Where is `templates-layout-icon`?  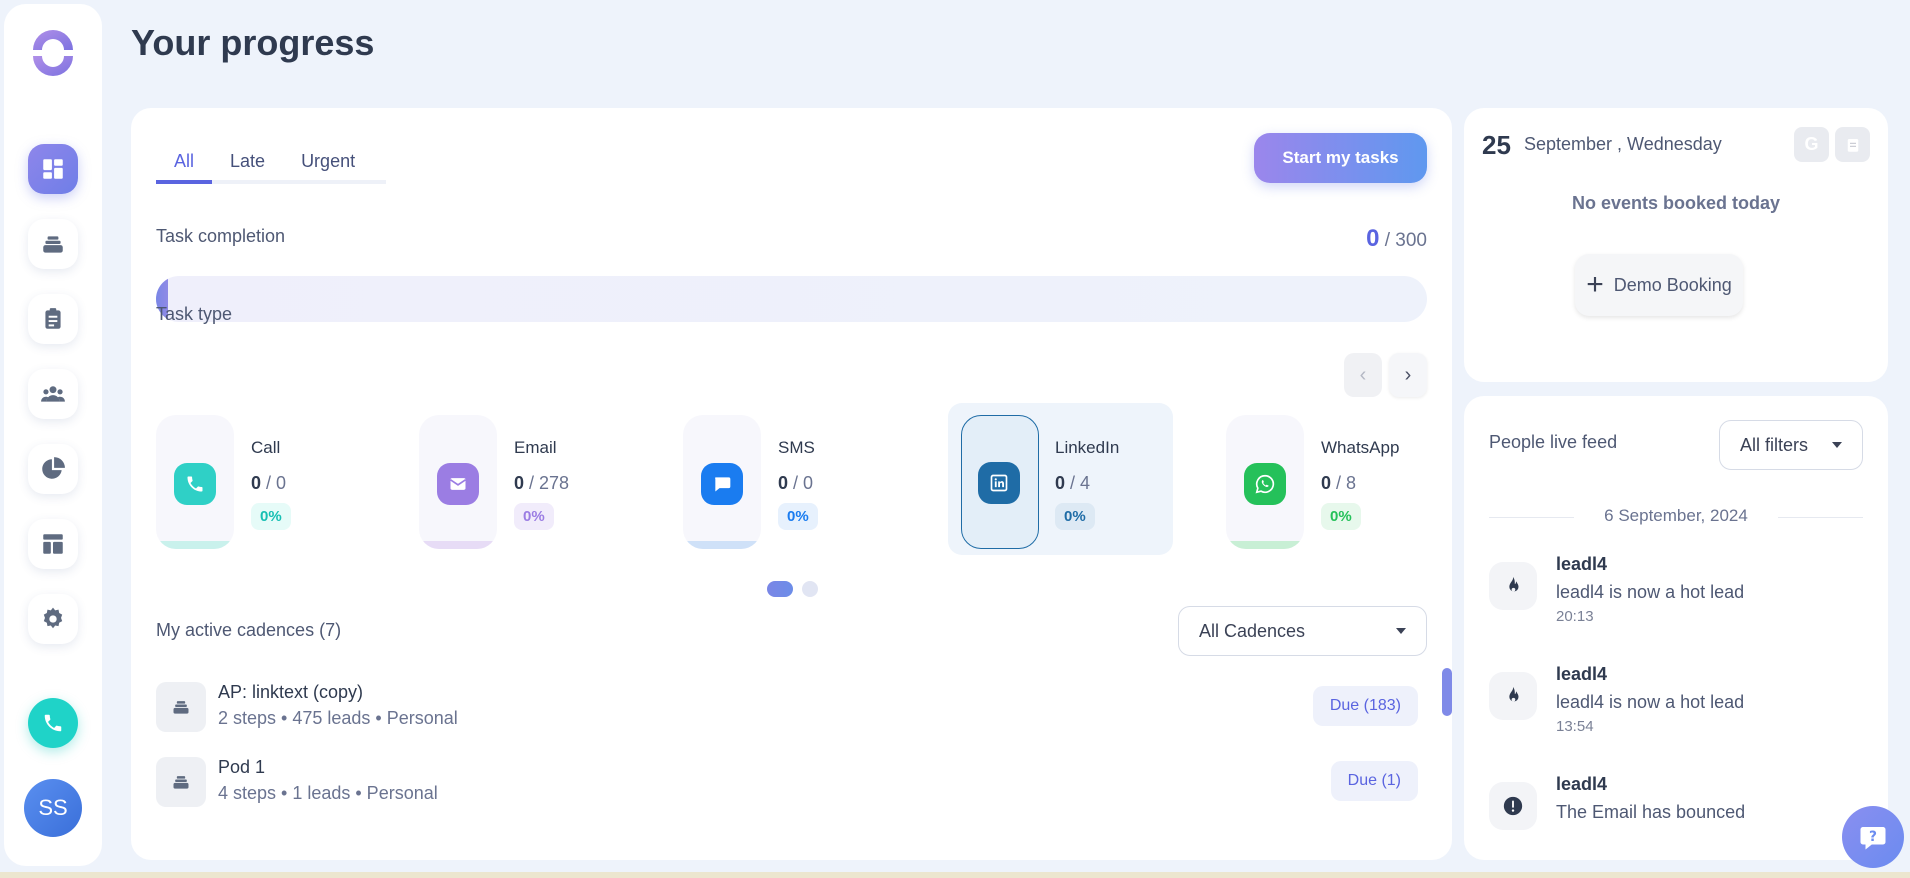 templates-layout-icon is located at coordinates (53, 544).